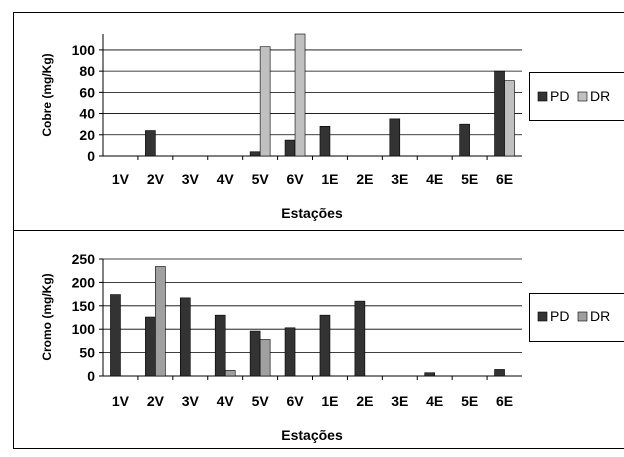 The height and width of the screenshot is (457, 624). Describe the element at coordinates (220, 345) in the screenshot. I see `bar-pd-4v` at that location.